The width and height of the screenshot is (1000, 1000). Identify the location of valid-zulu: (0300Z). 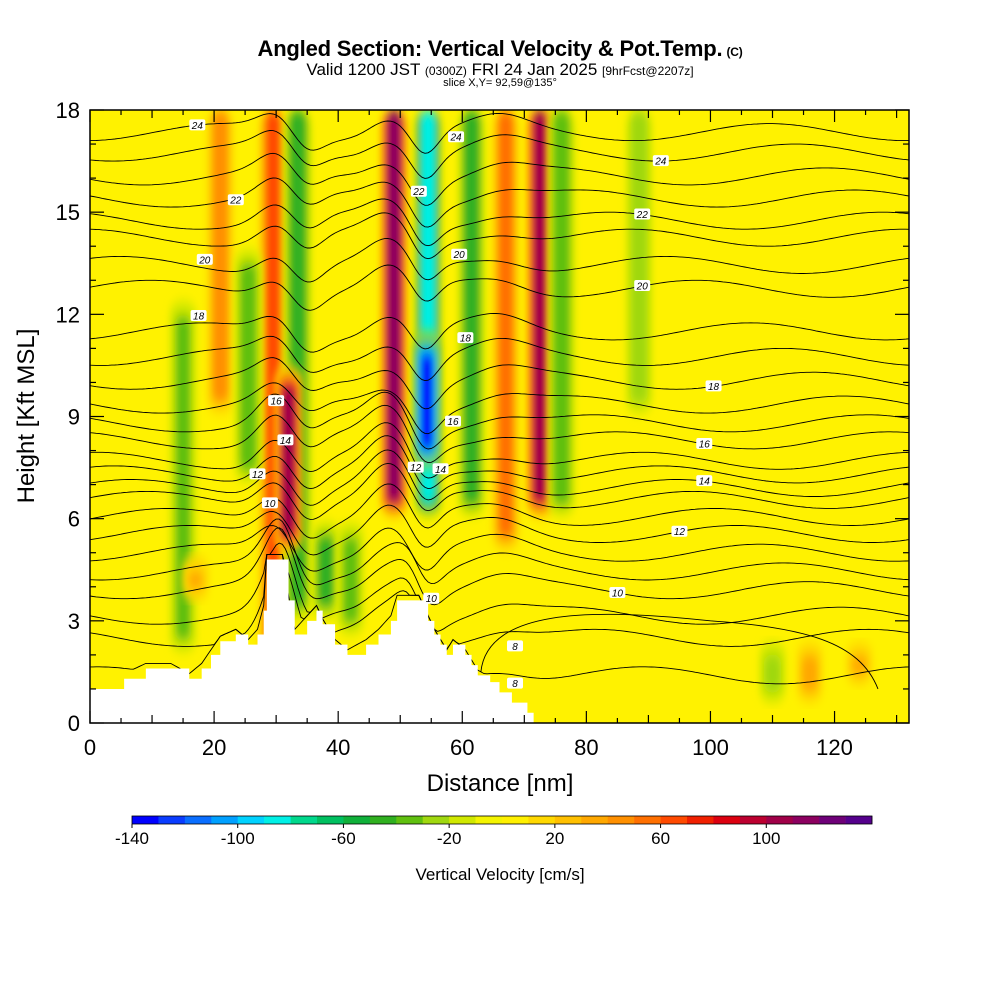
(445, 71).